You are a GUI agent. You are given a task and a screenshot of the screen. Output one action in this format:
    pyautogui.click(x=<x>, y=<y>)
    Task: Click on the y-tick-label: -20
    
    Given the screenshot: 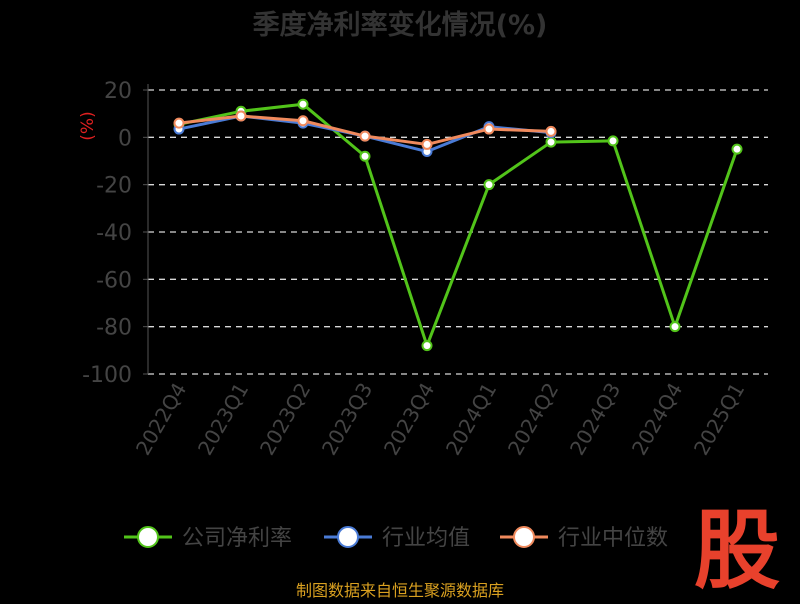 What is the action you would take?
    pyautogui.click(x=114, y=186)
    